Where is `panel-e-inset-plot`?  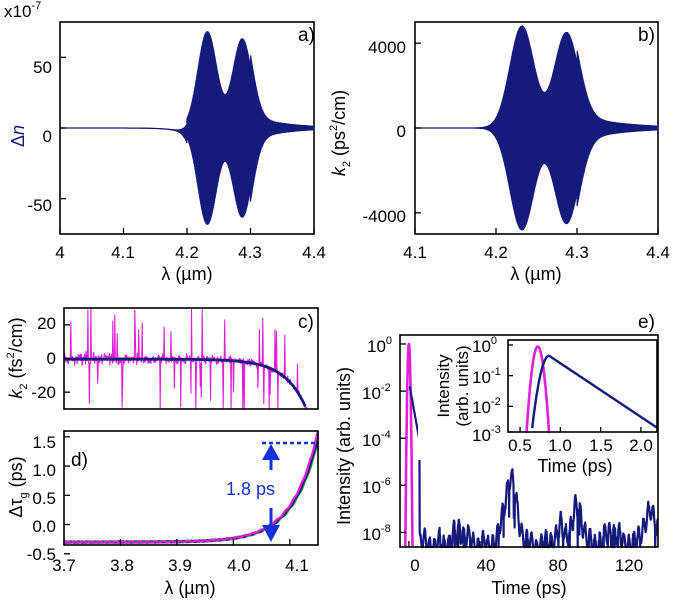 panel-e-inset-plot is located at coordinates (591, 389).